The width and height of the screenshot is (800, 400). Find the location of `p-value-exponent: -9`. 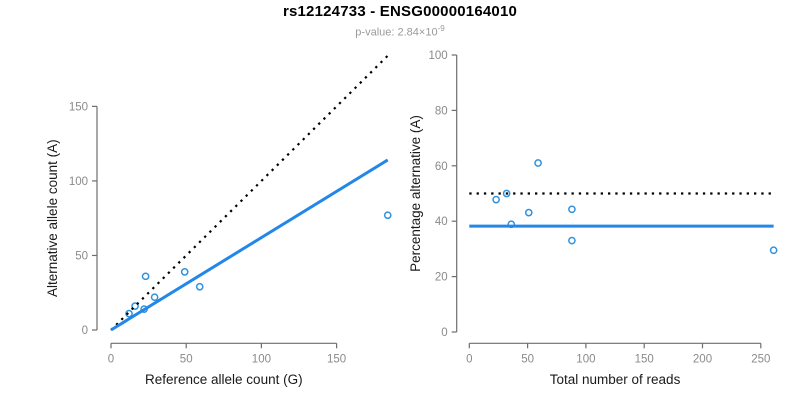

p-value-exponent: -9 is located at coordinates (441, 28).